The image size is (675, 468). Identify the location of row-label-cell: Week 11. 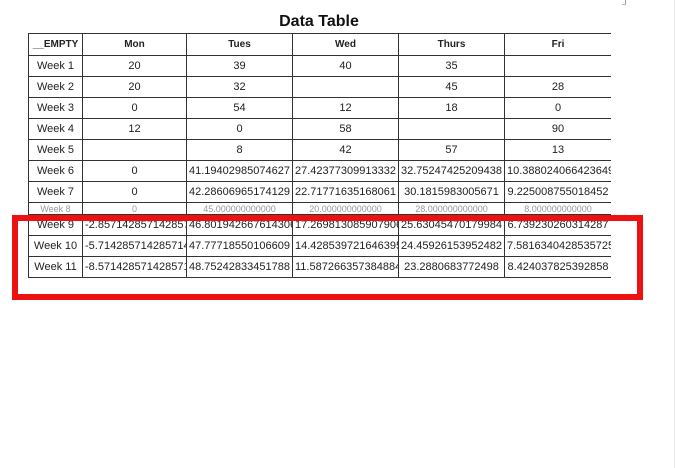
(55, 267).